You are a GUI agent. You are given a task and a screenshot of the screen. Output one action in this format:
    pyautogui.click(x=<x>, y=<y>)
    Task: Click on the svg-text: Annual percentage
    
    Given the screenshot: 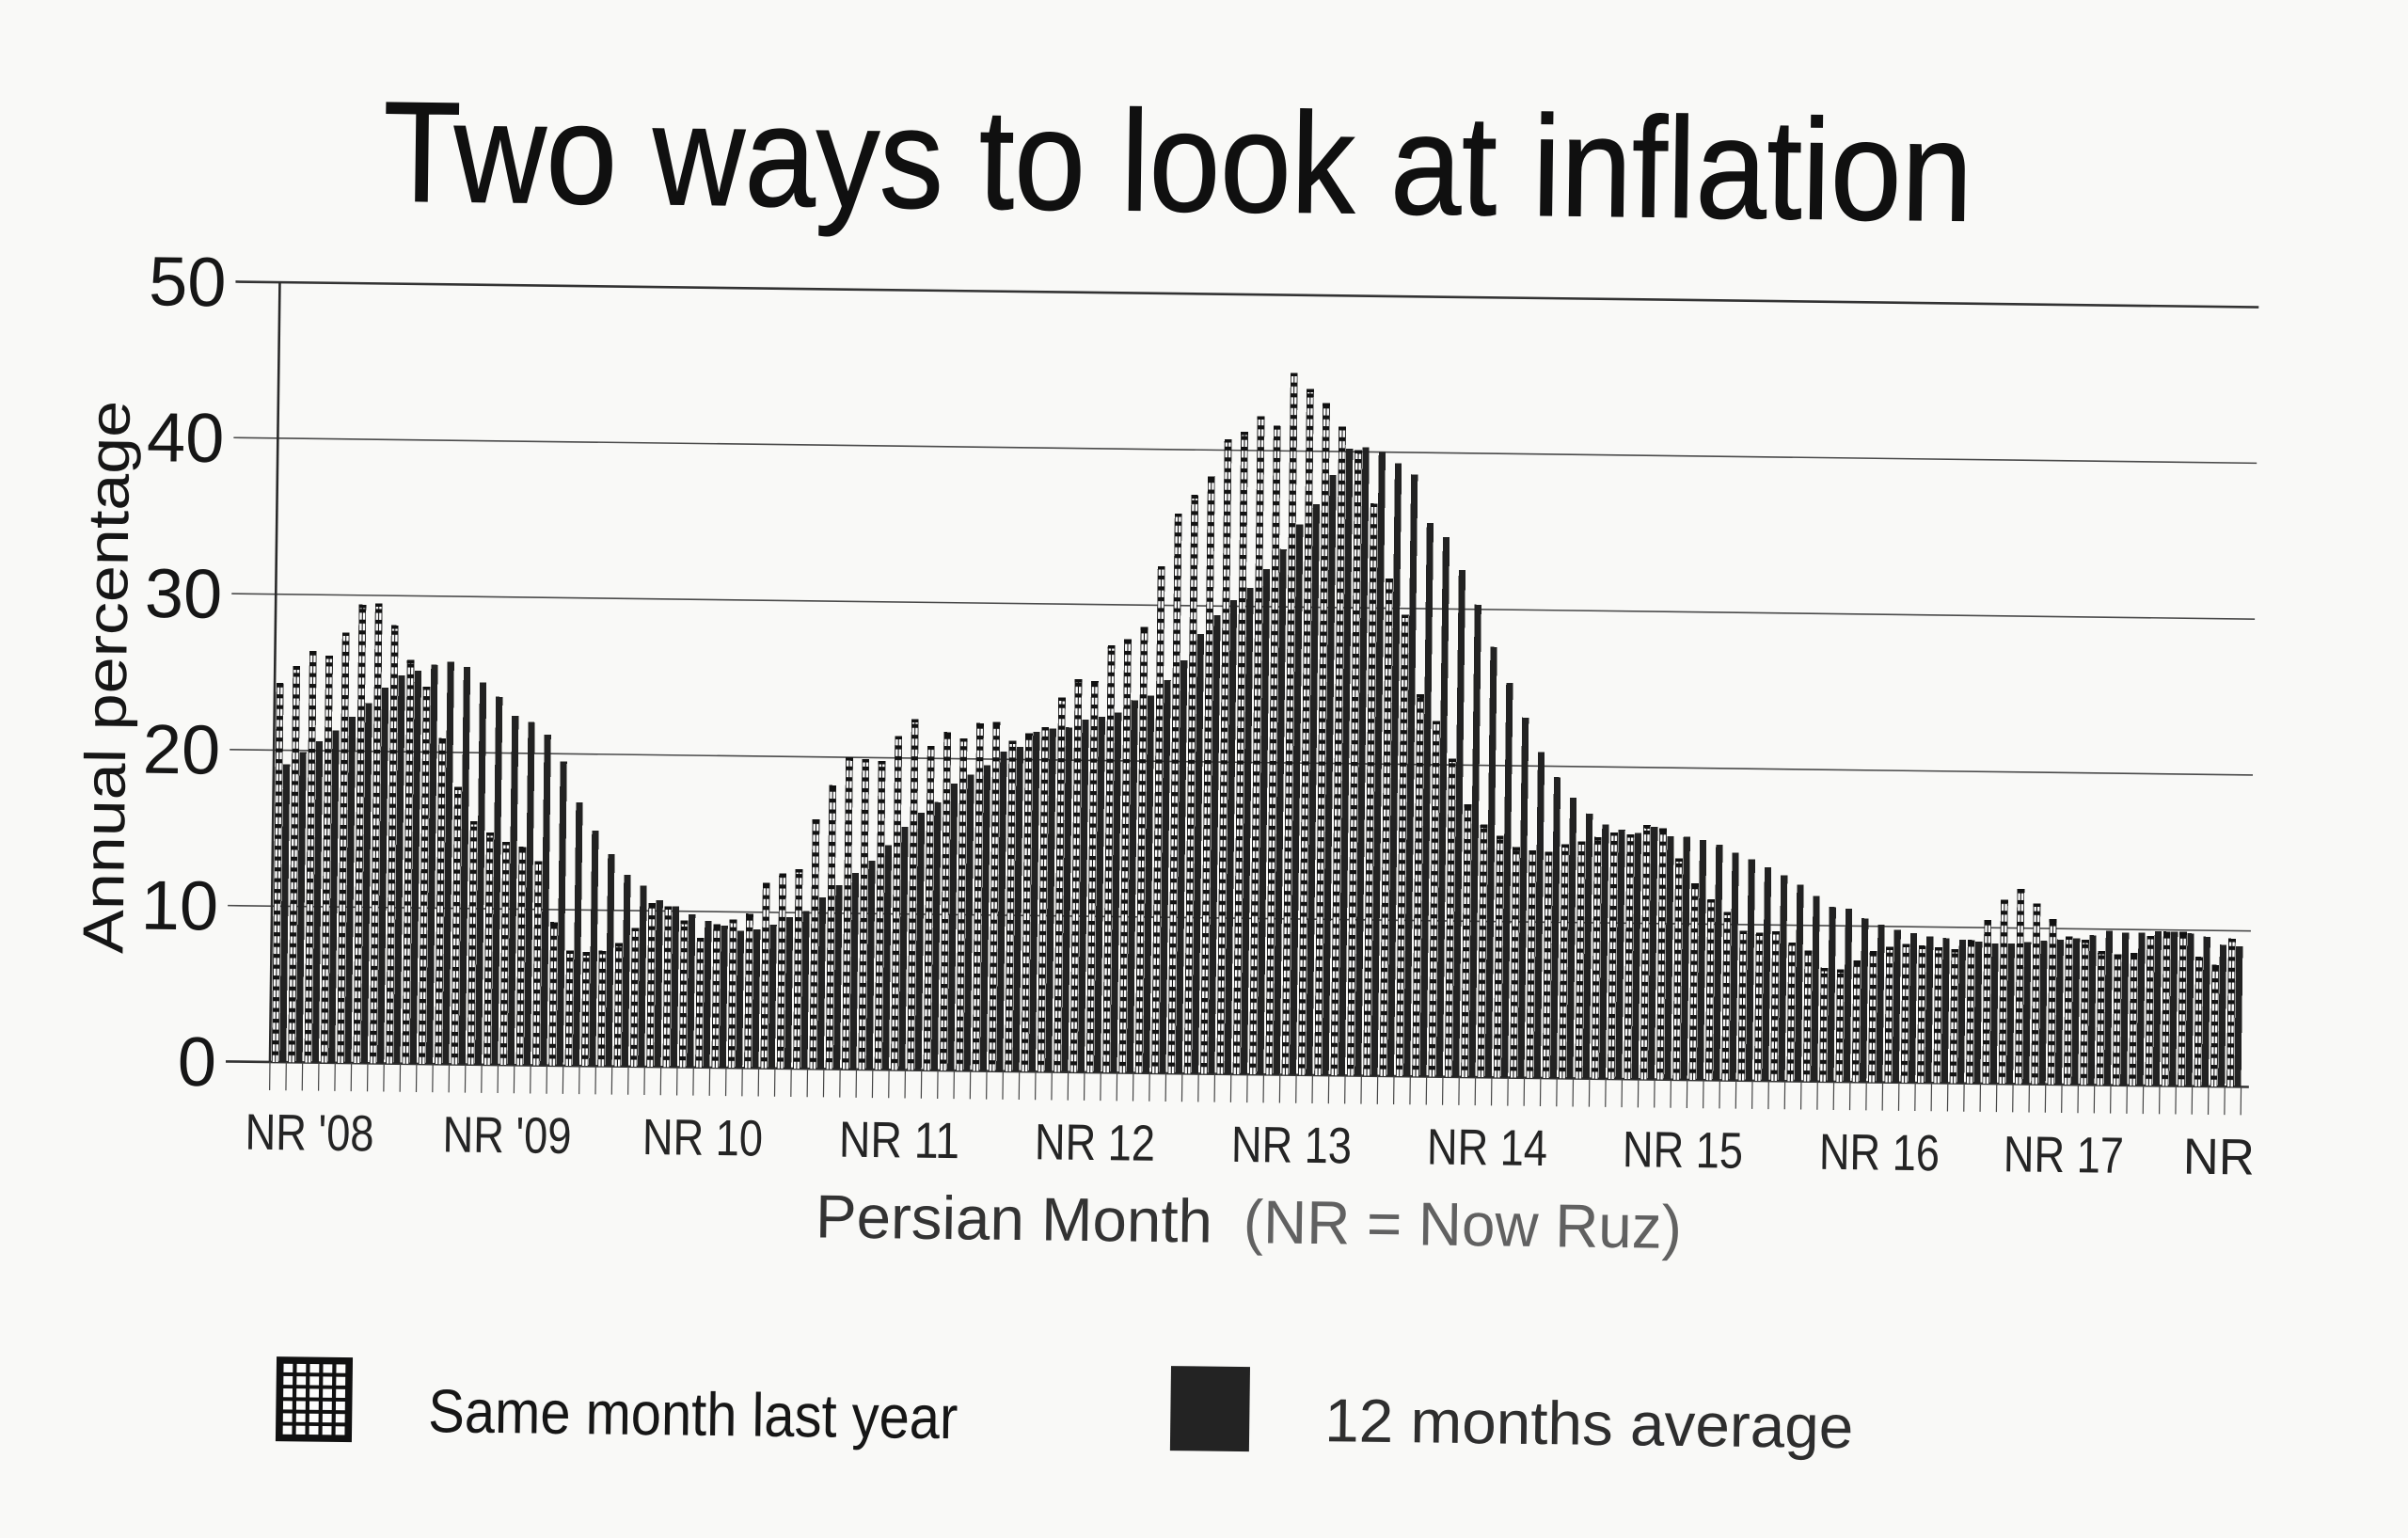 What is the action you would take?
    pyautogui.click(x=106, y=677)
    